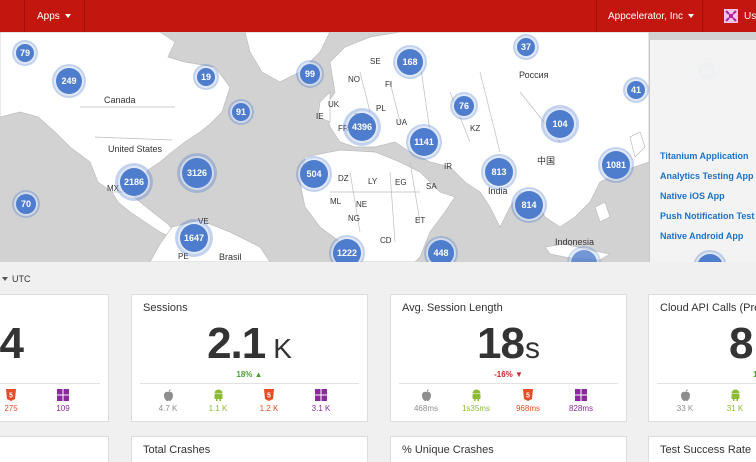 This screenshot has width=756, height=462. I want to click on platform-html5: 5 1.2 K, so click(269, 401).